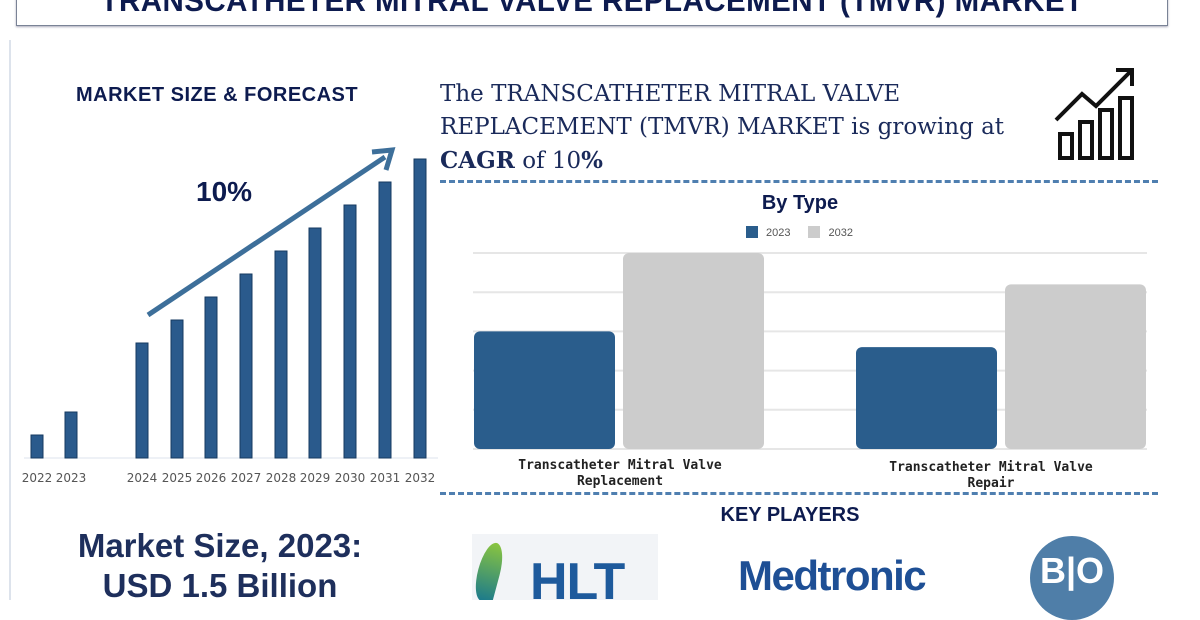 The width and height of the screenshot is (1200, 620). I want to click on market-size-line1: Market Size, 2023:, so click(220, 545).